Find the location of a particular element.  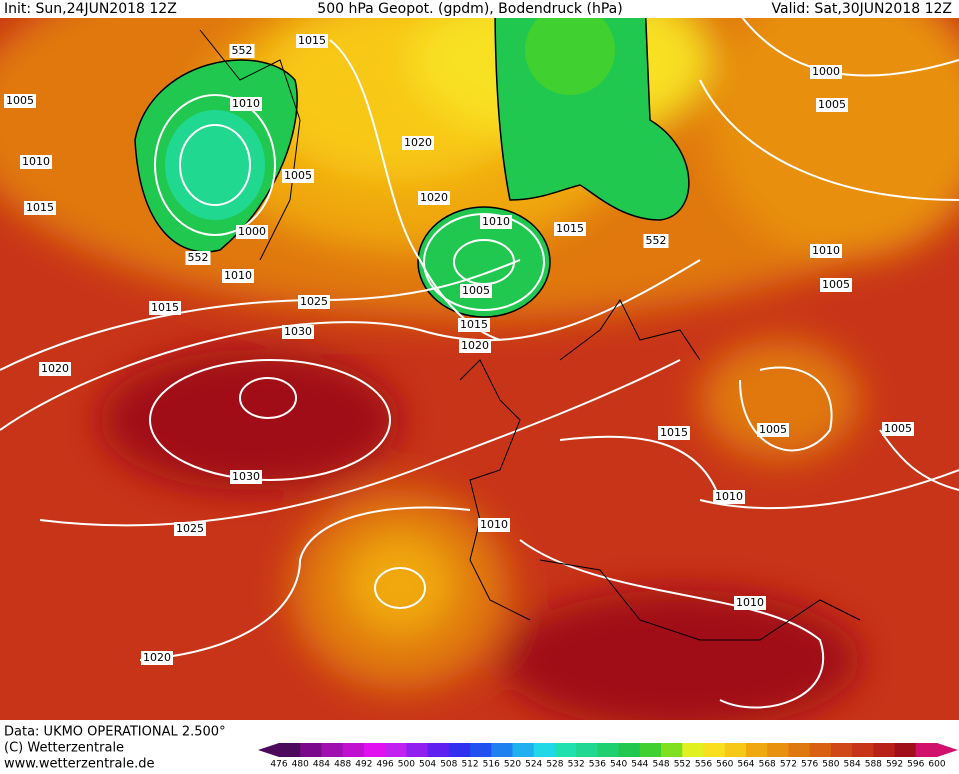

colorbar-tick-label: 516 is located at coordinates (491, 765).